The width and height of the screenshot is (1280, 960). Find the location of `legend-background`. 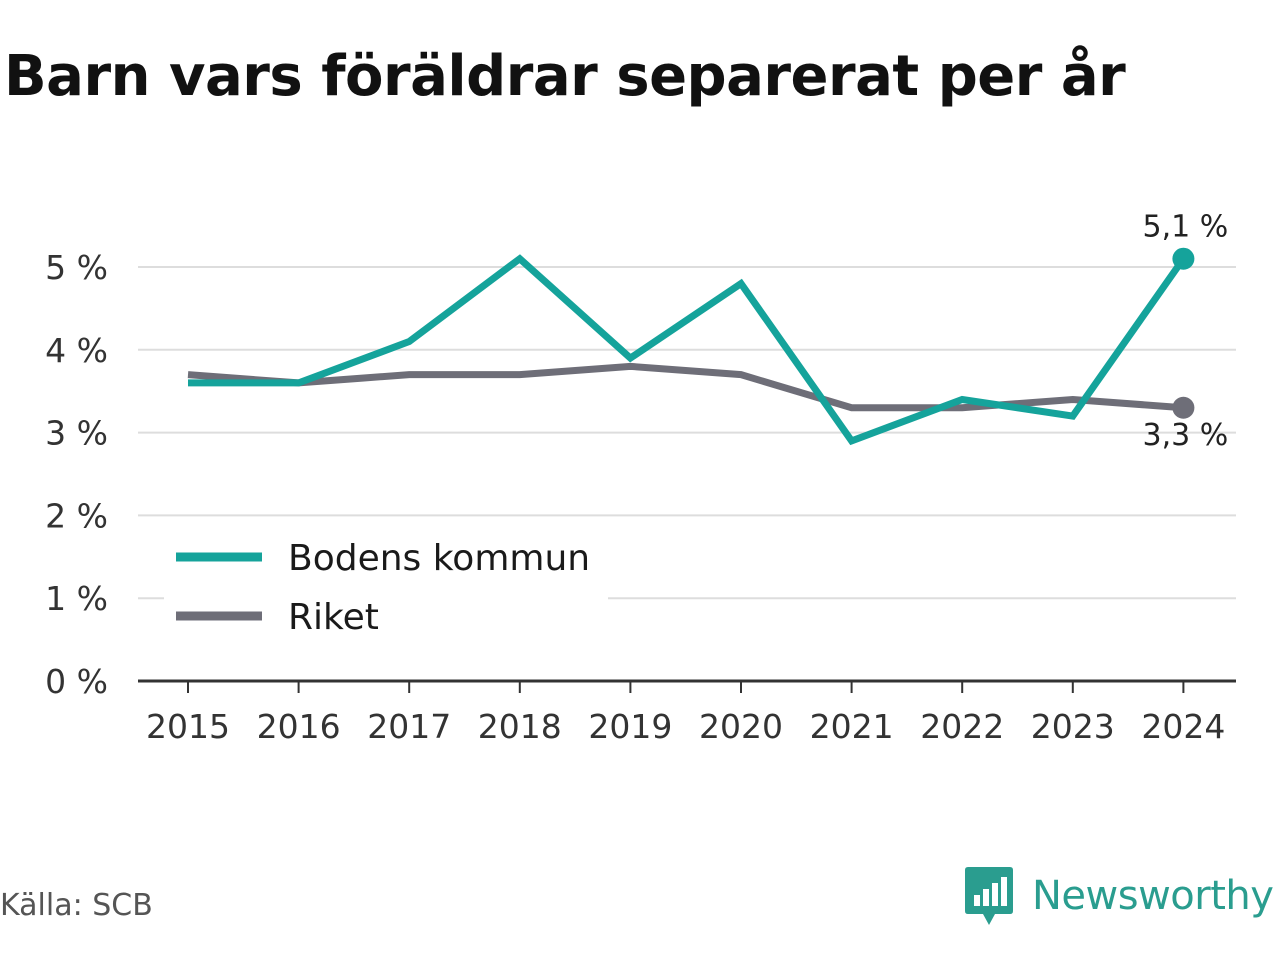

legend-background is located at coordinates (386, 588).